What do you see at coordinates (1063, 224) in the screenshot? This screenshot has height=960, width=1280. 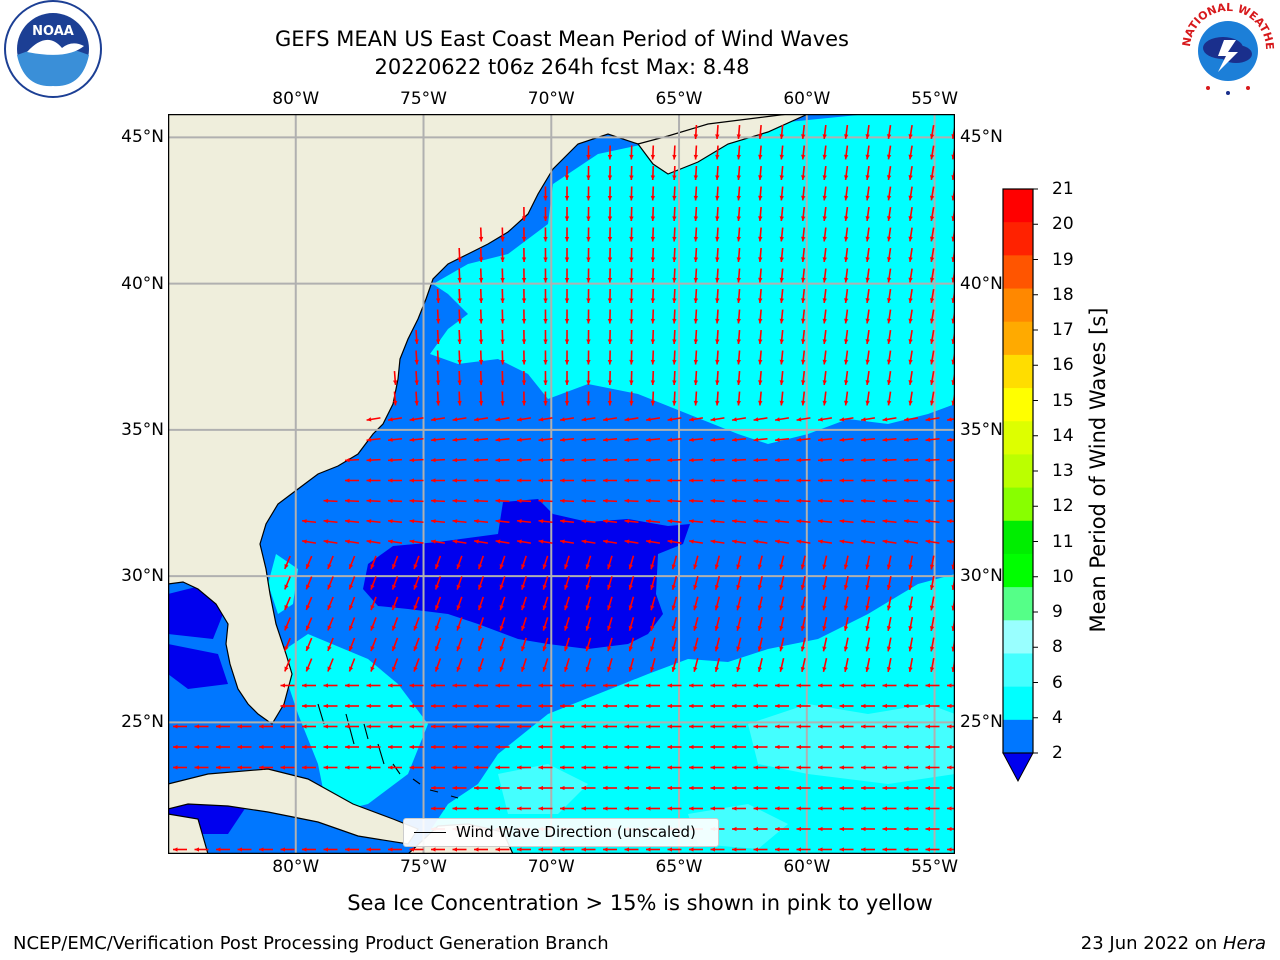 I see `colorbar-tick-label: 20` at bounding box center [1063, 224].